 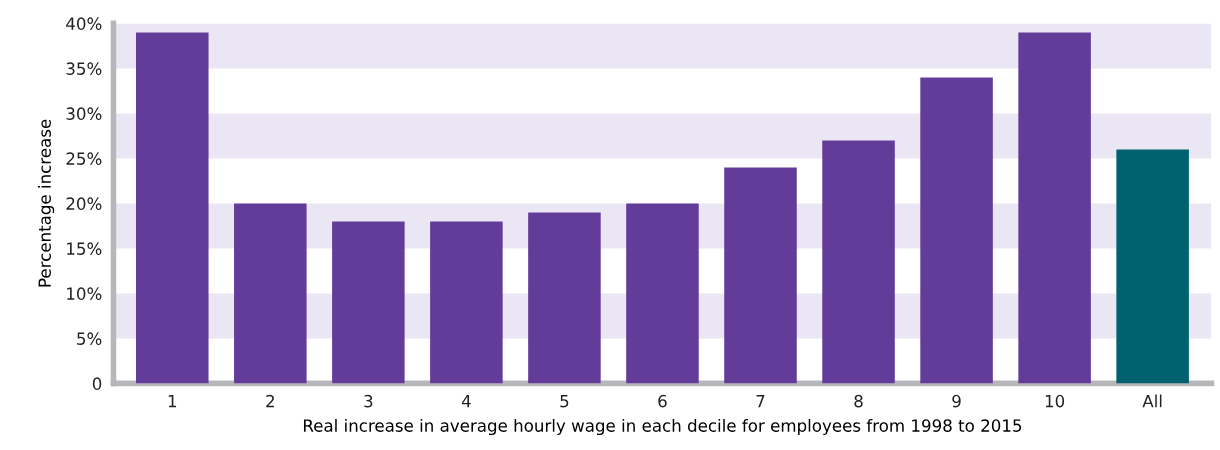 I want to click on y-tick-label: 30%, so click(x=84, y=113).